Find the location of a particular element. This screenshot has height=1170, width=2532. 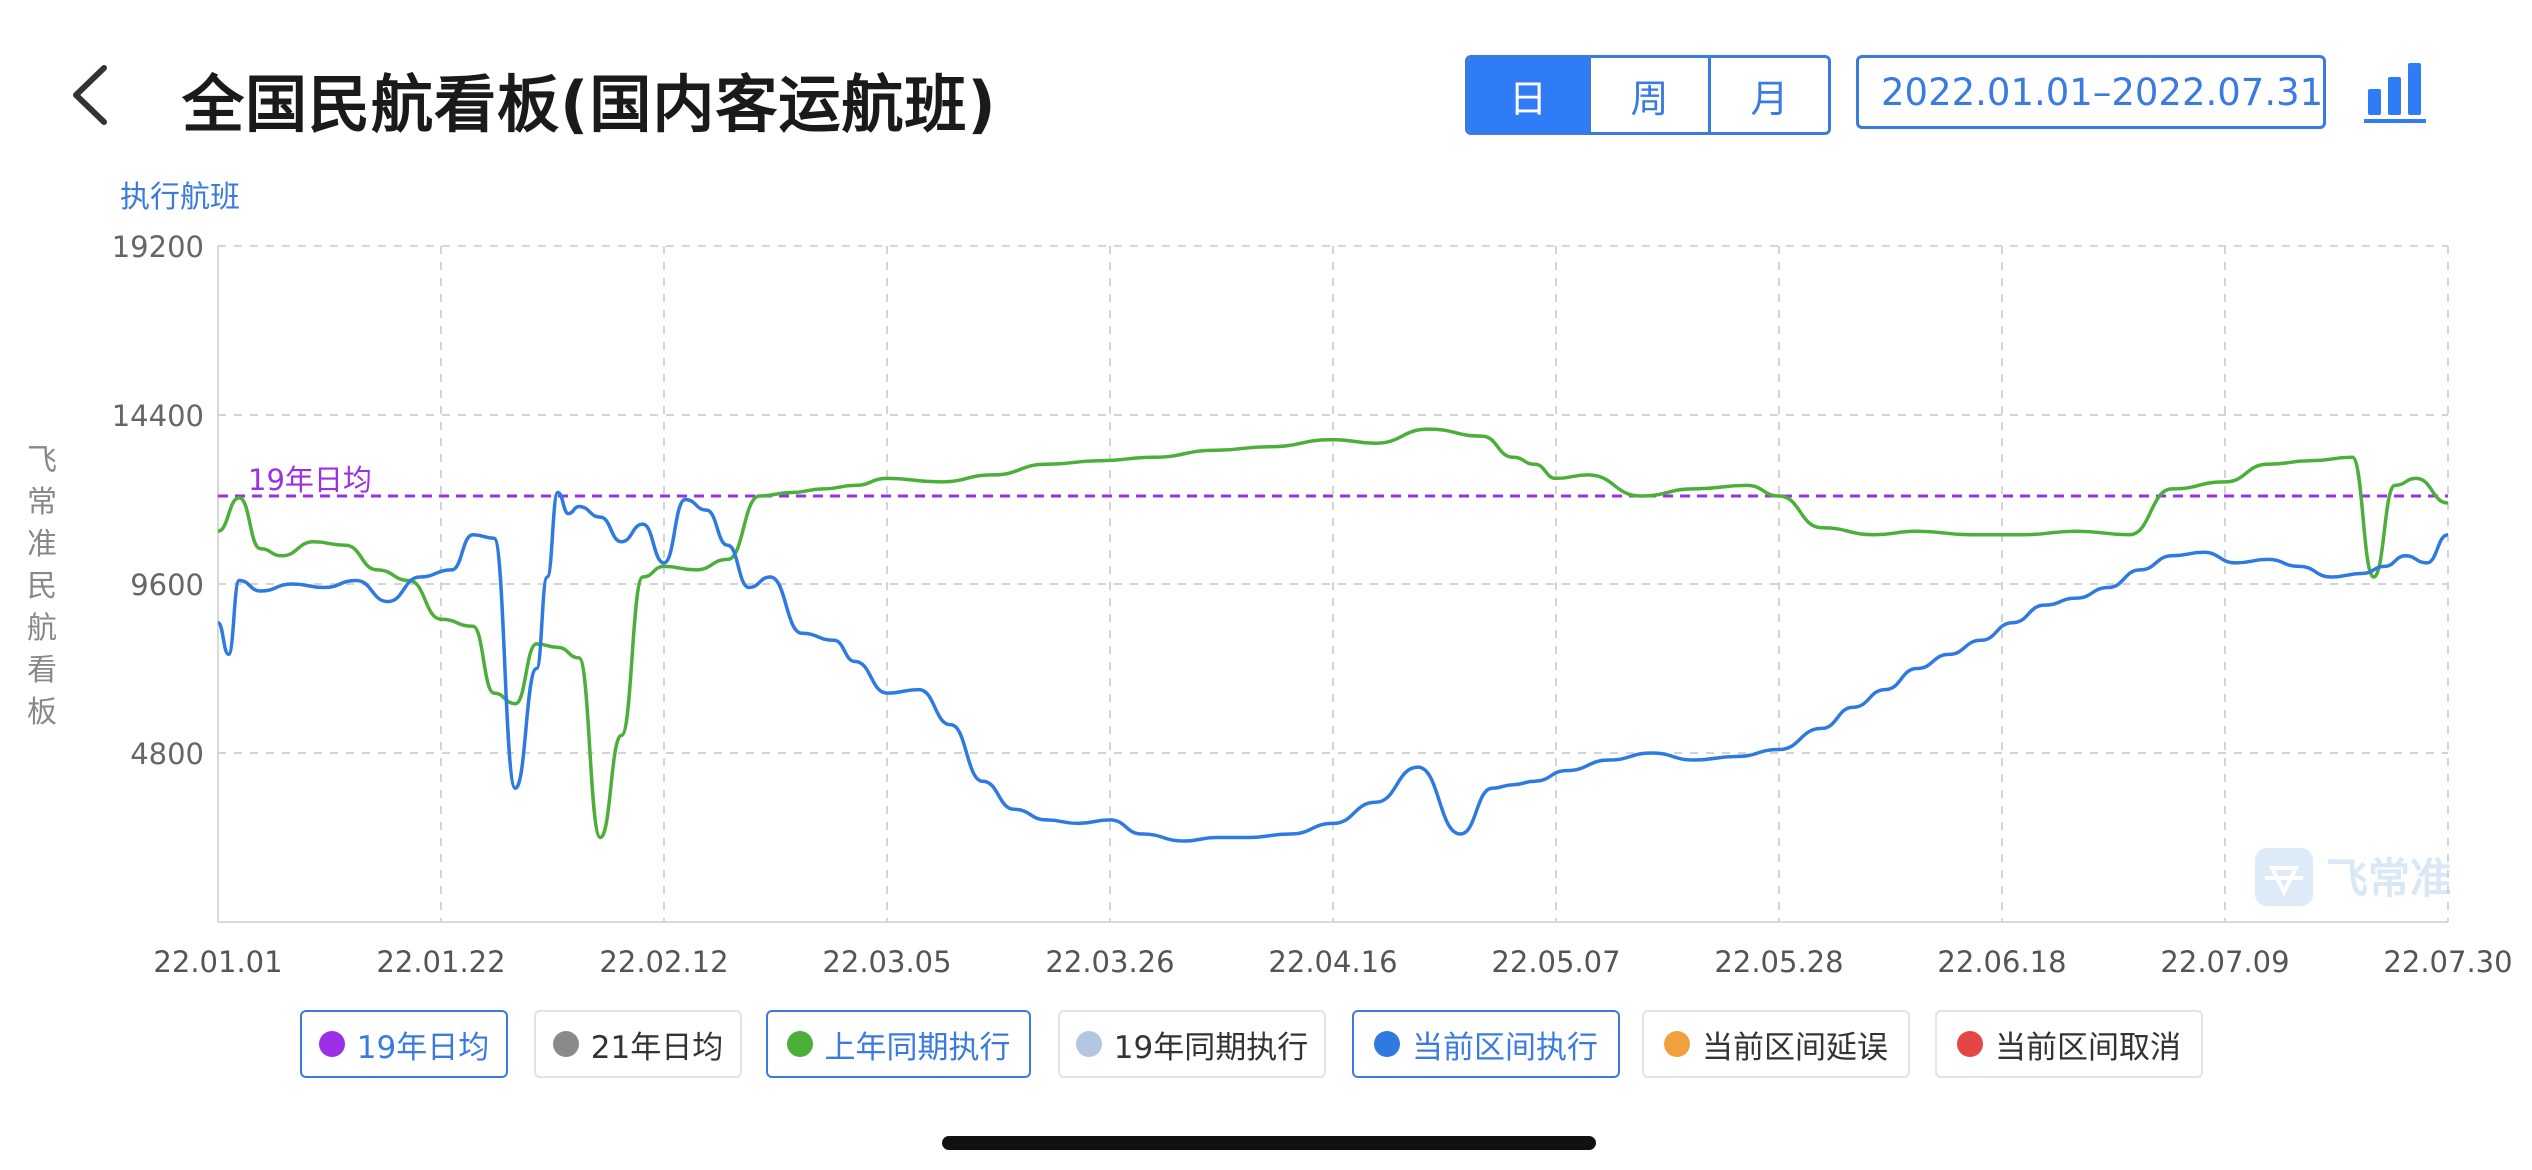

legend-label: 19年同期执行 is located at coordinates (1211, 1047).